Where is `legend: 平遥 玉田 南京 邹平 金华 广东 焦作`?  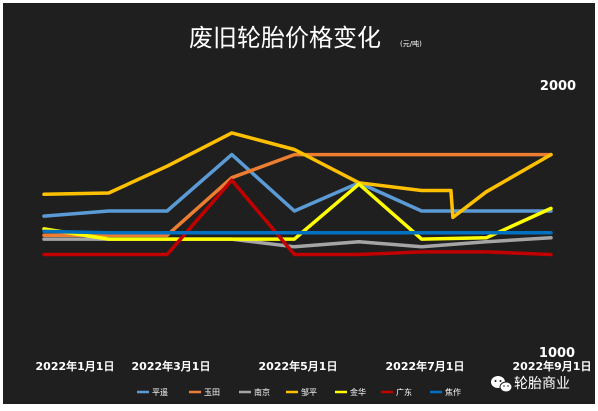
legend: 平遥 玉田 南京 邹平 金华 广东 焦作 is located at coordinates (299, 392).